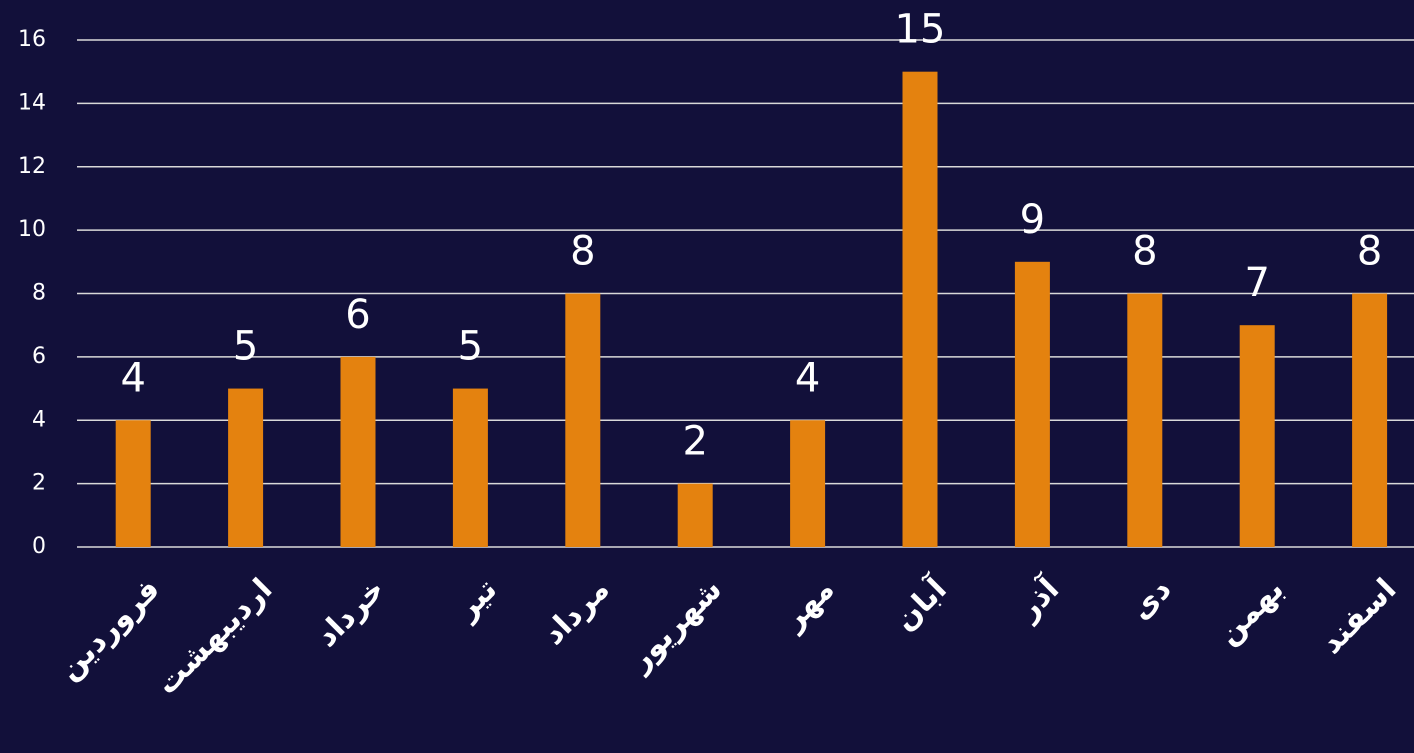  I want to click on y-tick-label: 16, so click(32, 39).